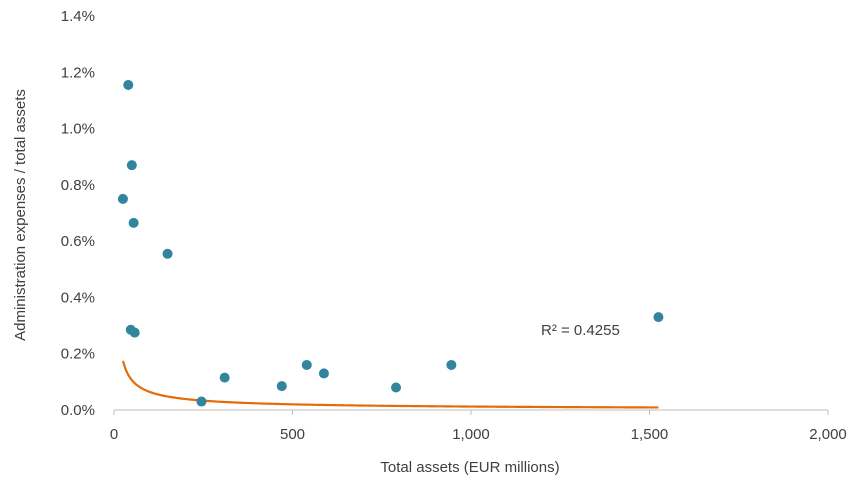  What do you see at coordinates (78, 72) in the screenshot?
I see `y-tick-label: 1.2%` at bounding box center [78, 72].